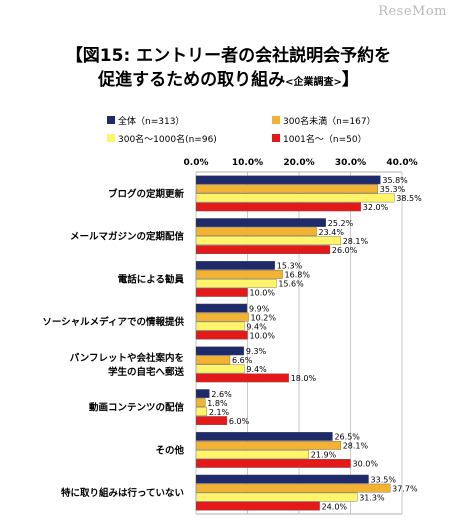 The width and height of the screenshot is (457, 532). I want to click on bar-s2-c7, so click(276, 497).